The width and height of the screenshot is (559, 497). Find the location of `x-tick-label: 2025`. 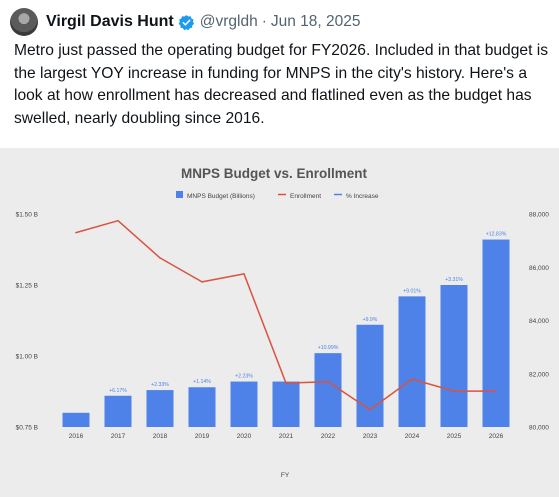

x-tick-label: 2025 is located at coordinates (454, 436).